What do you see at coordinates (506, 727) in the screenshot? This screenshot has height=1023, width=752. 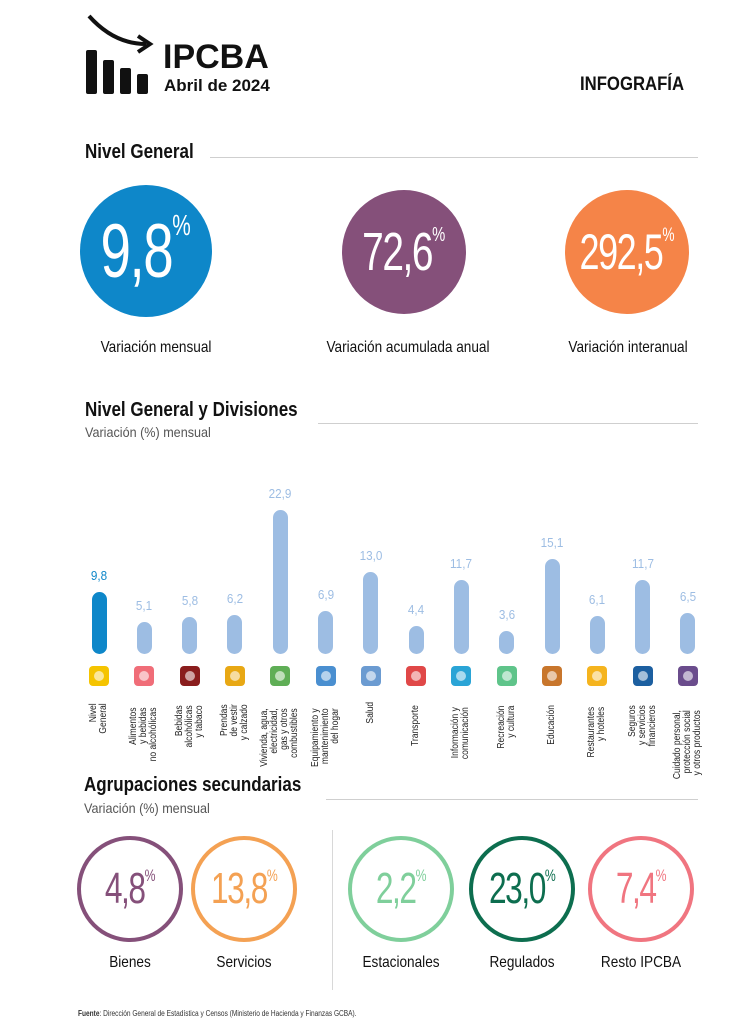 I see `category-label: Recreación y cultura` at bounding box center [506, 727].